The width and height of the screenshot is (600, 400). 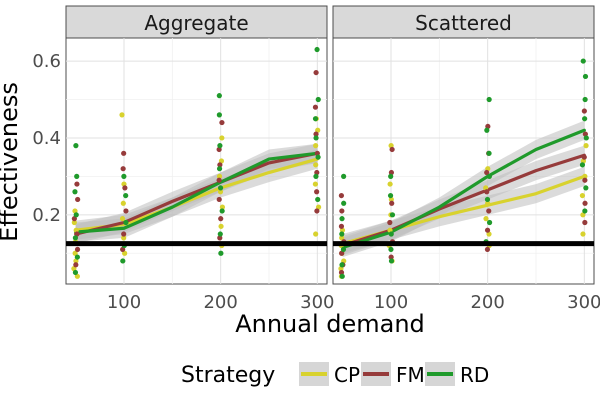 I want to click on y-tick-label: 0.4, so click(x=46, y=138).